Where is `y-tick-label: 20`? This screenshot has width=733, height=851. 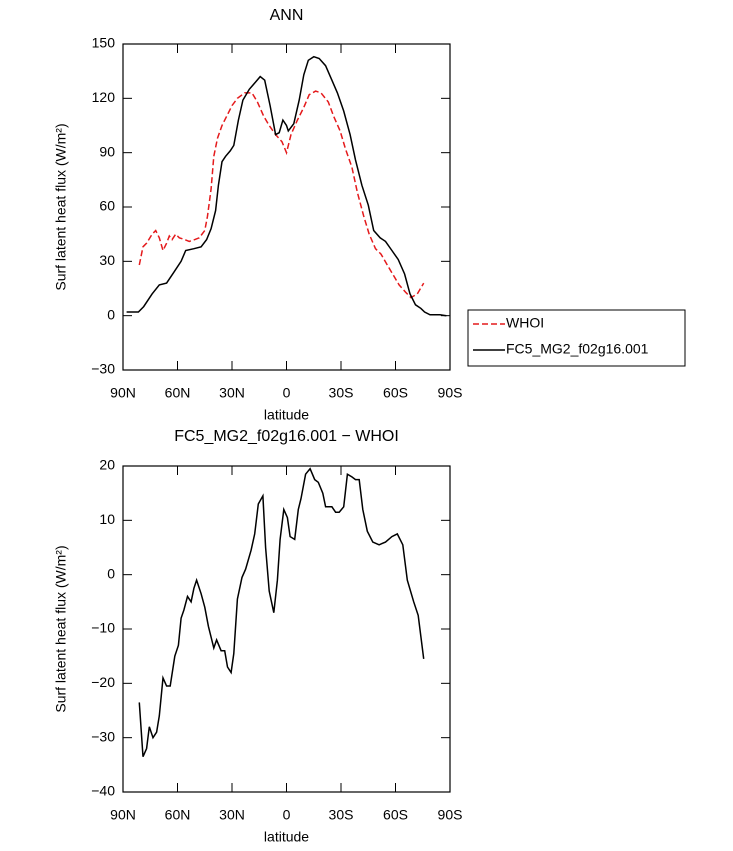
y-tick-label: 20 is located at coordinates (107, 465).